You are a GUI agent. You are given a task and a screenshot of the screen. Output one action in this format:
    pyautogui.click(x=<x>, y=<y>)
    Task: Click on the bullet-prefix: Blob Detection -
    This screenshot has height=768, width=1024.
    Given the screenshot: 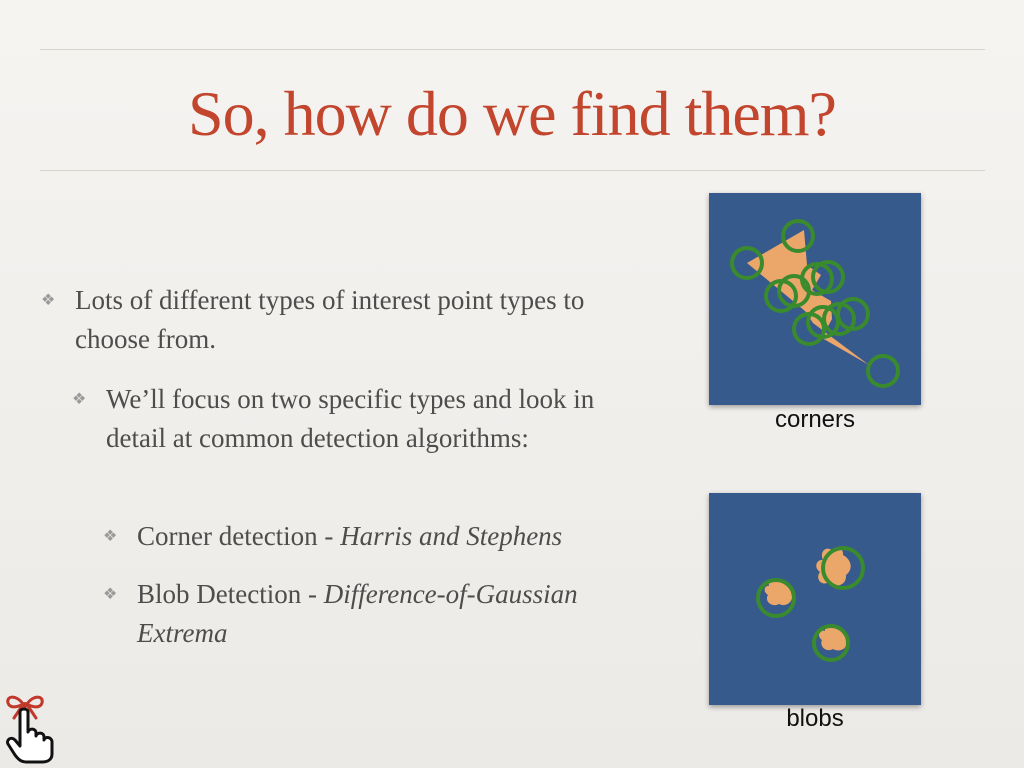 What is the action you would take?
    pyautogui.click(x=230, y=594)
    